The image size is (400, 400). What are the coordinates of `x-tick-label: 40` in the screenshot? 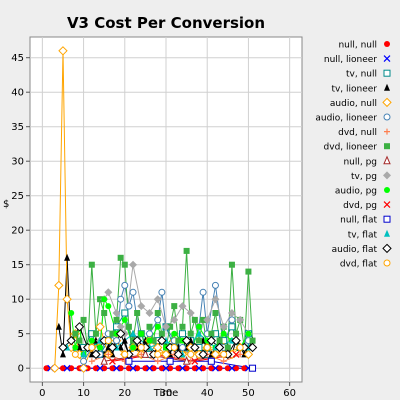 It's located at (207, 393).